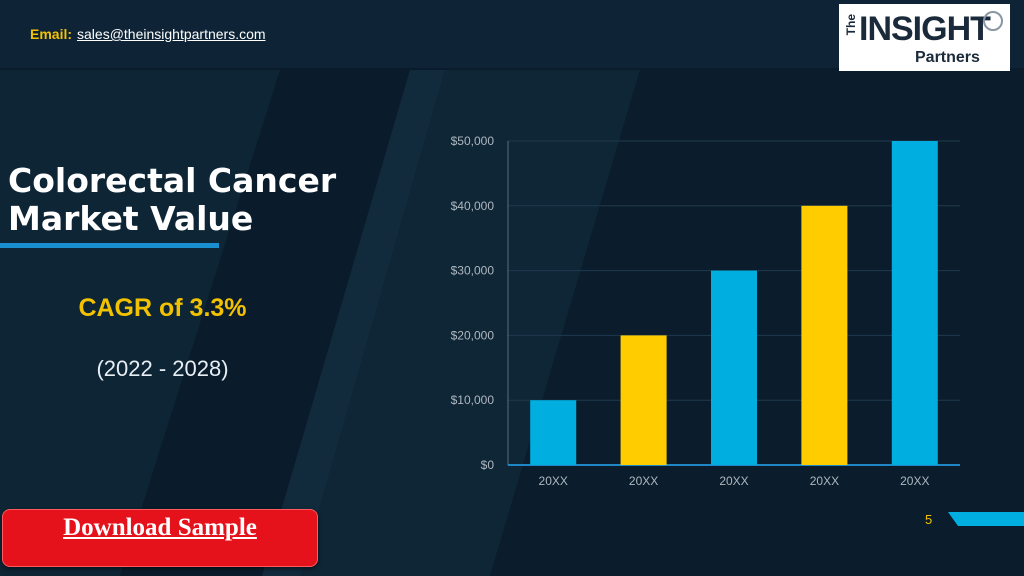 The width and height of the screenshot is (1024, 576). Describe the element at coordinates (929, 519) in the screenshot. I see `page-number: 5` at that location.